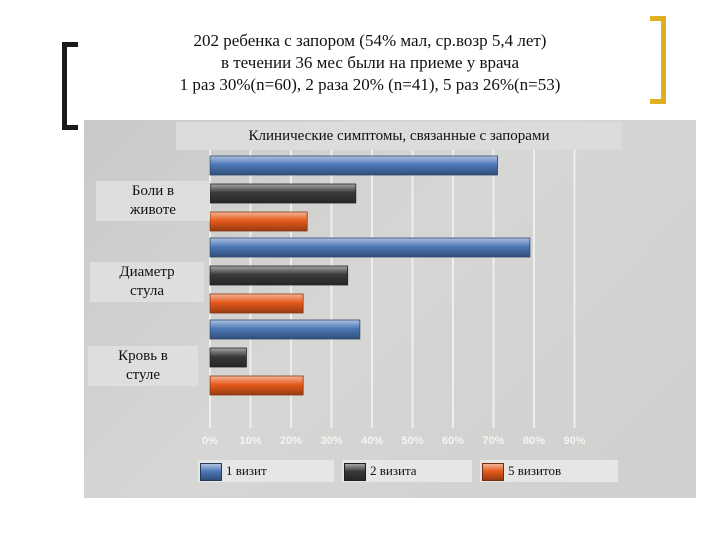 This screenshot has height=540, width=720. Describe the element at coordinates (70, 86) in the screenshot. I see `left-bracket-decoration` at that location.